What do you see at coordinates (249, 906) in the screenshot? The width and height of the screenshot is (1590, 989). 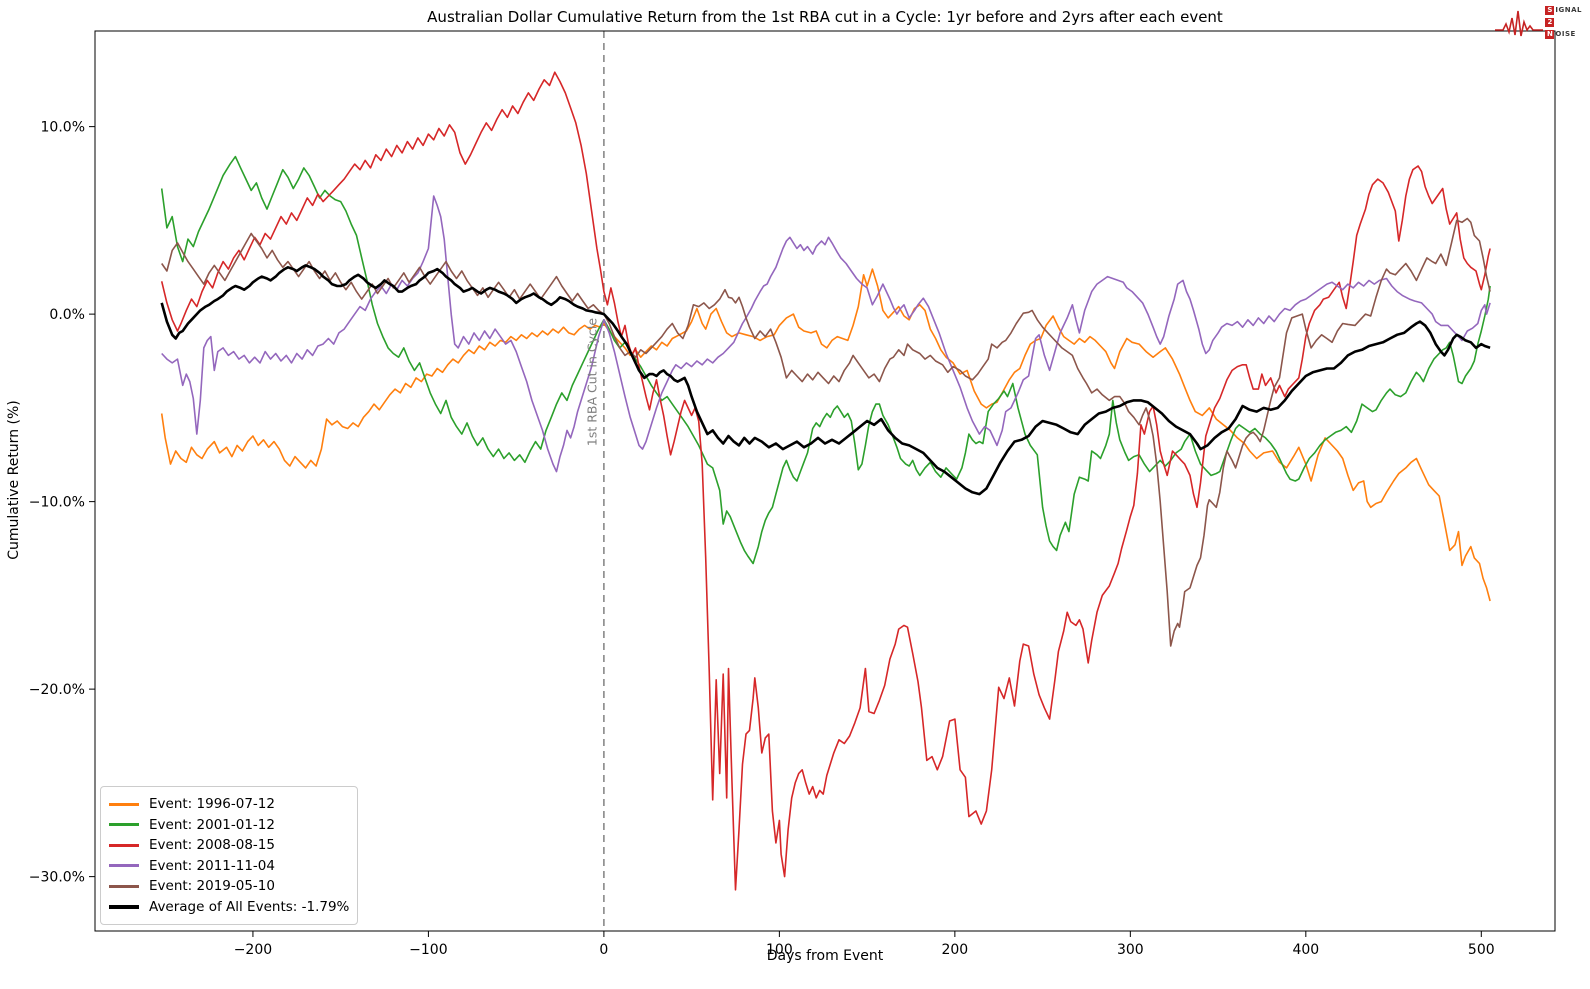 I see `legend-item-label: Average of All Events: -1.79%` at bounding box center [249, 906].